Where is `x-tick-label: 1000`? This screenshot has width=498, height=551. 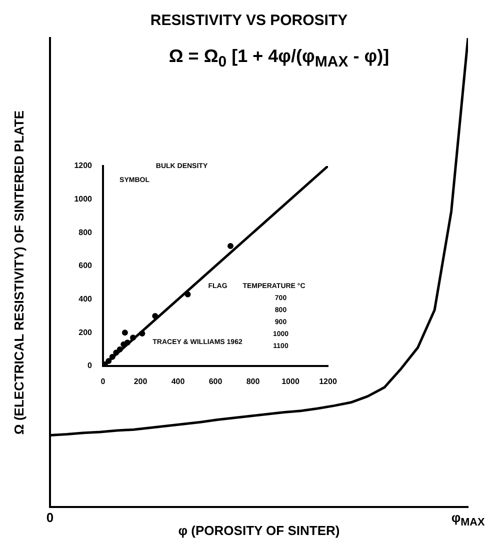
x-tick-label: 1000 is located at coordinates (291, 381).